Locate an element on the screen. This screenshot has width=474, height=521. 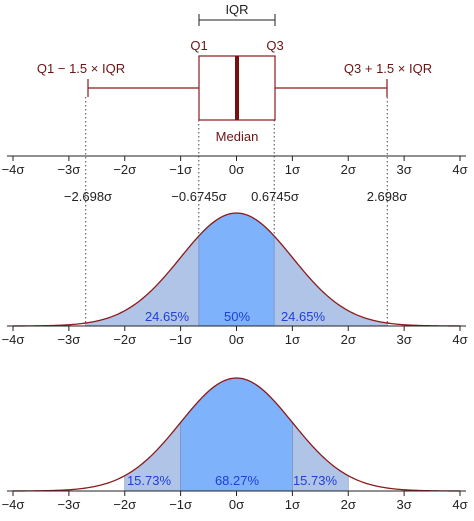
median-label: Median is located at coordinates (237, 136).